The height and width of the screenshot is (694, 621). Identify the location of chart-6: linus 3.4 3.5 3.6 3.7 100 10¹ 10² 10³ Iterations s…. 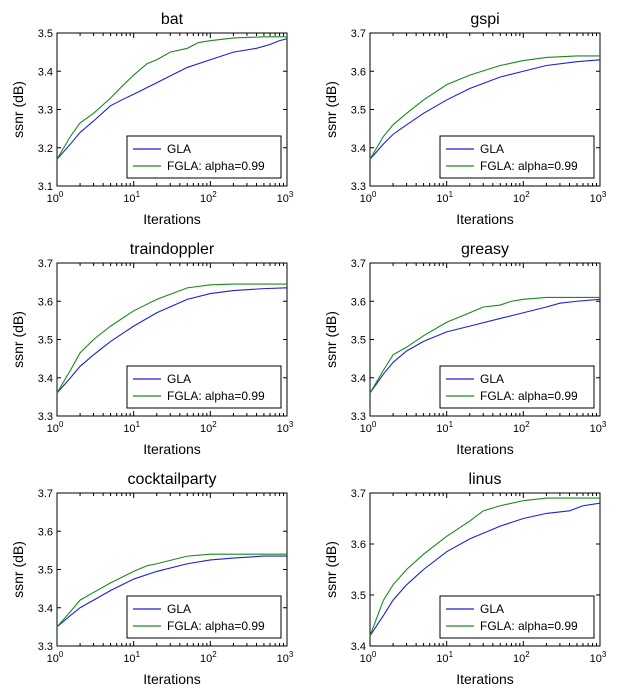
(465, 579).